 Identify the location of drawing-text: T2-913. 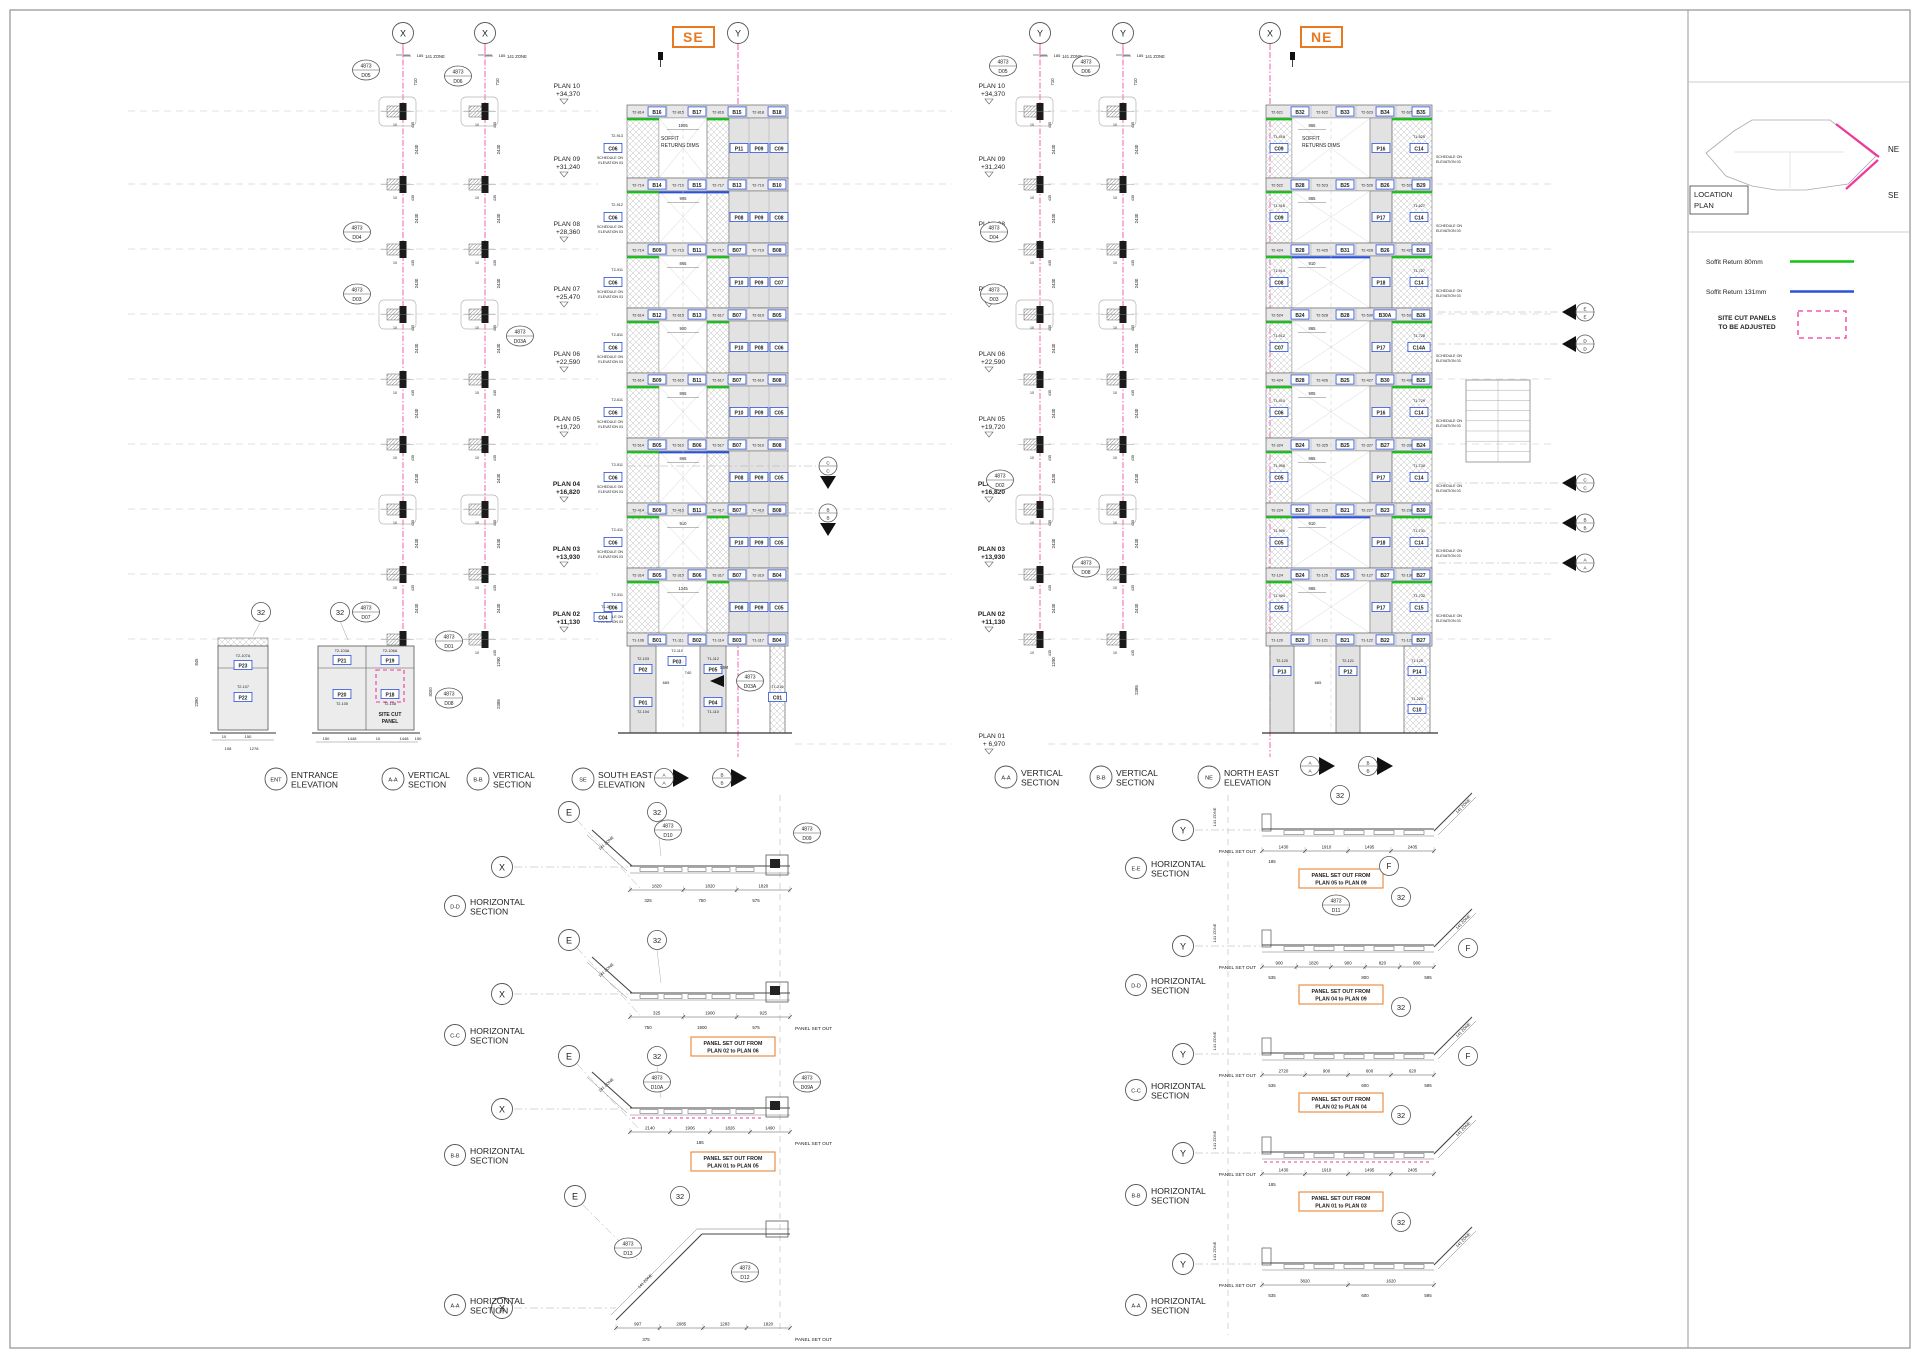
(617, 136).